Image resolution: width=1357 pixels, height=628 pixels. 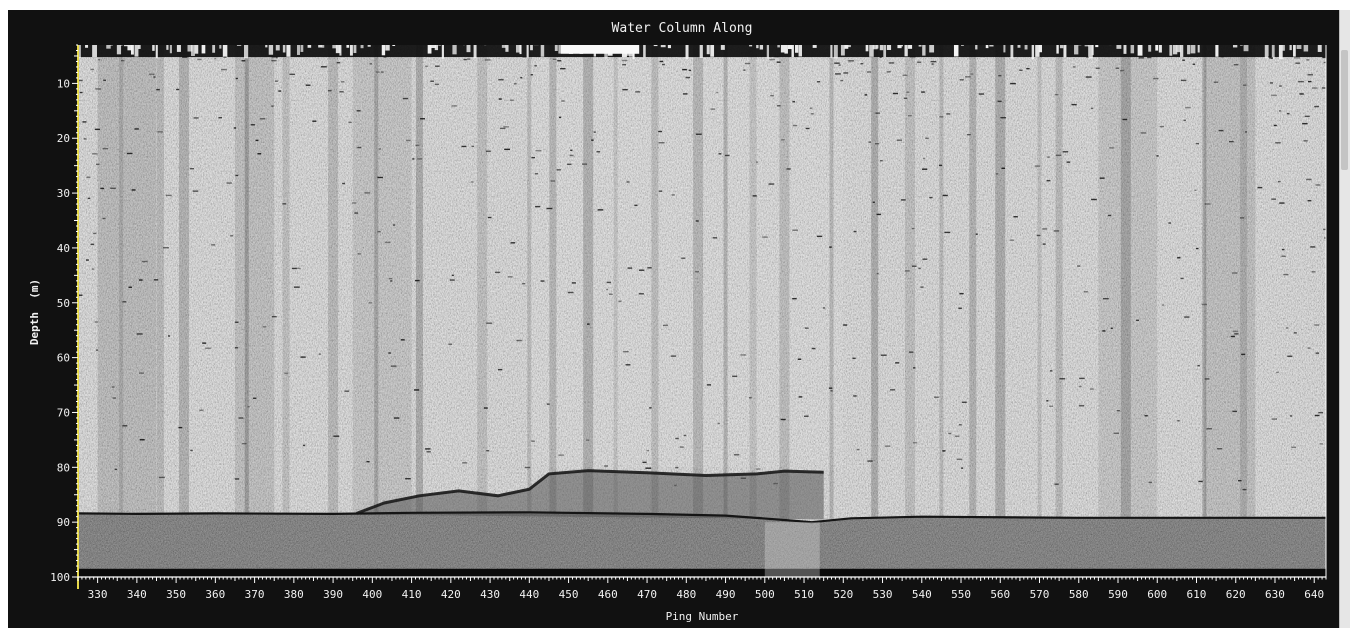 What do you see at coordinates (63, 303) in the screenshot?
I see `y-tick-label: 50` at bounding box center [63, 303].